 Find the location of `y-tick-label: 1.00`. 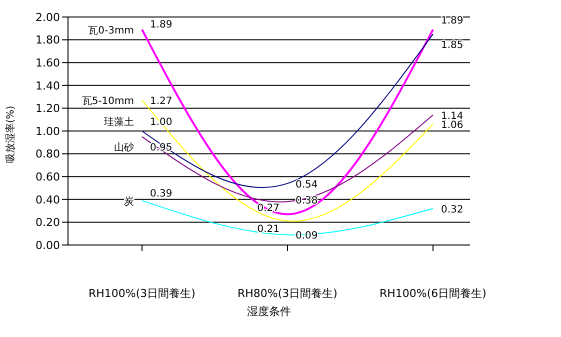

y-tick-label: 1.00 is located at coordinates (48, 131).